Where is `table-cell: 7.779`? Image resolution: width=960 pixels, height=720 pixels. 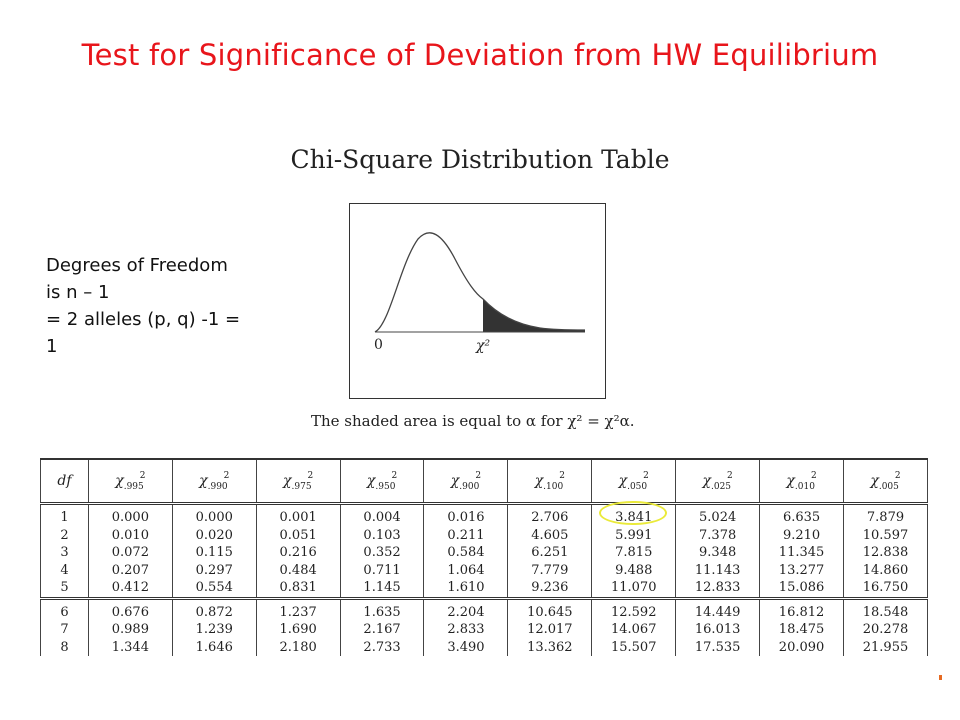
table-cell: 7.779 is located at coordinates (550, 570).